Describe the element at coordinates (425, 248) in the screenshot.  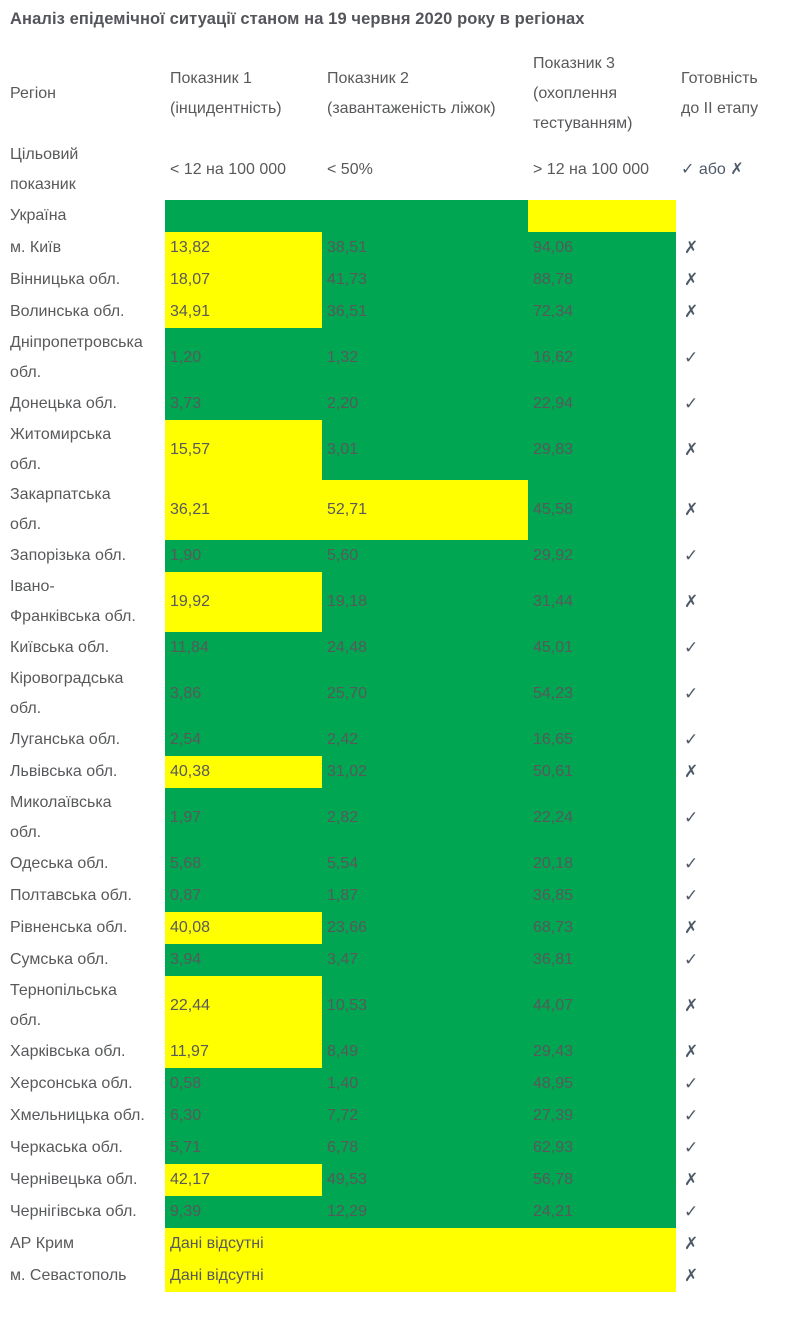
I see `indicator2-cell: 38,51` at that location.